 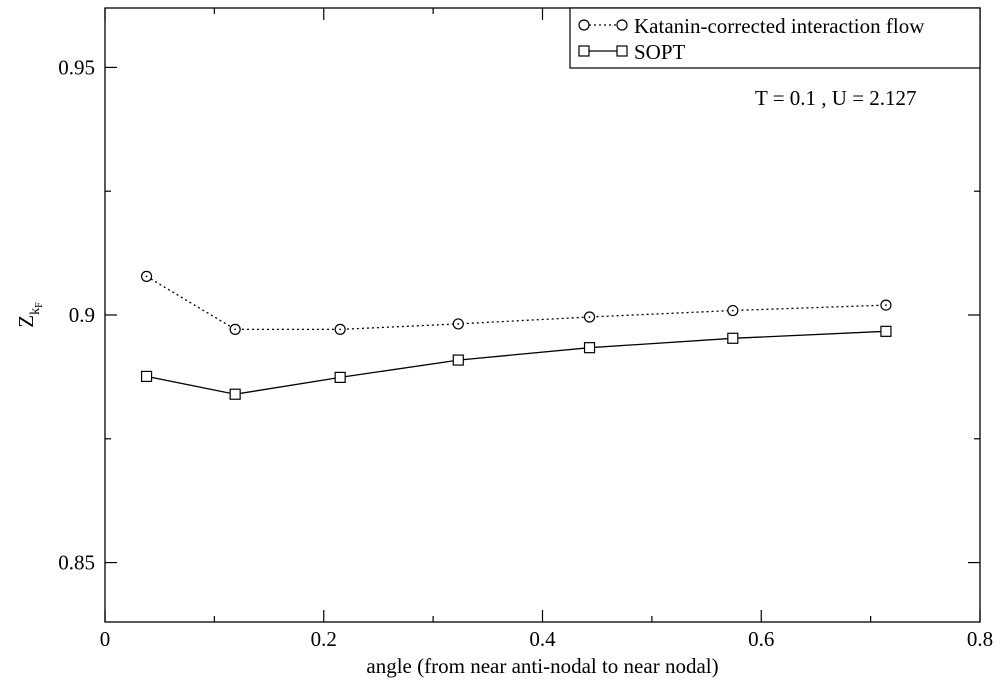 I want to click on series-line-katanin, so click(x=516, y=303).